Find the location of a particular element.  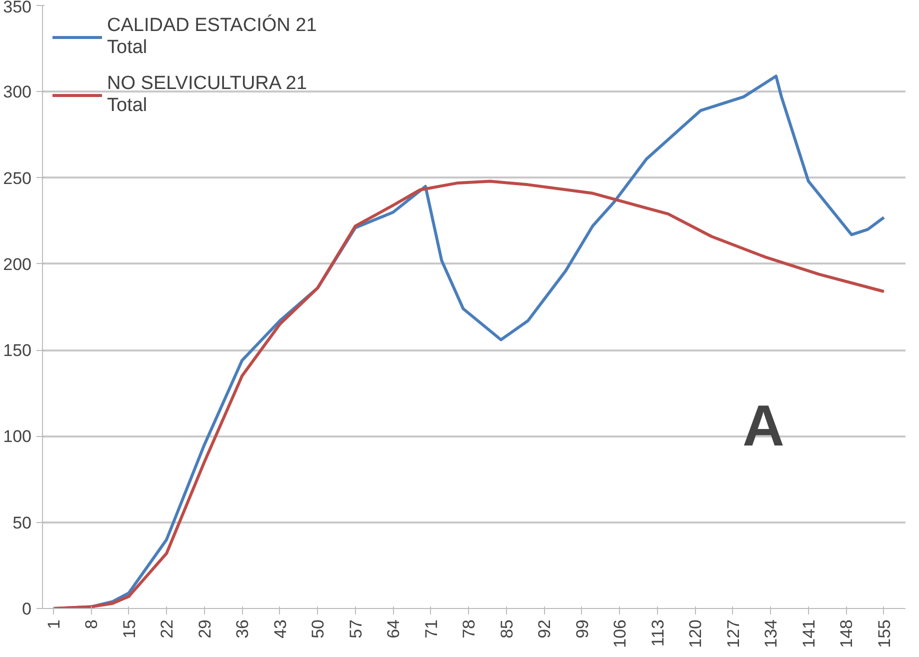

x-tick-label: 85 is located at coordinates (506, 628).